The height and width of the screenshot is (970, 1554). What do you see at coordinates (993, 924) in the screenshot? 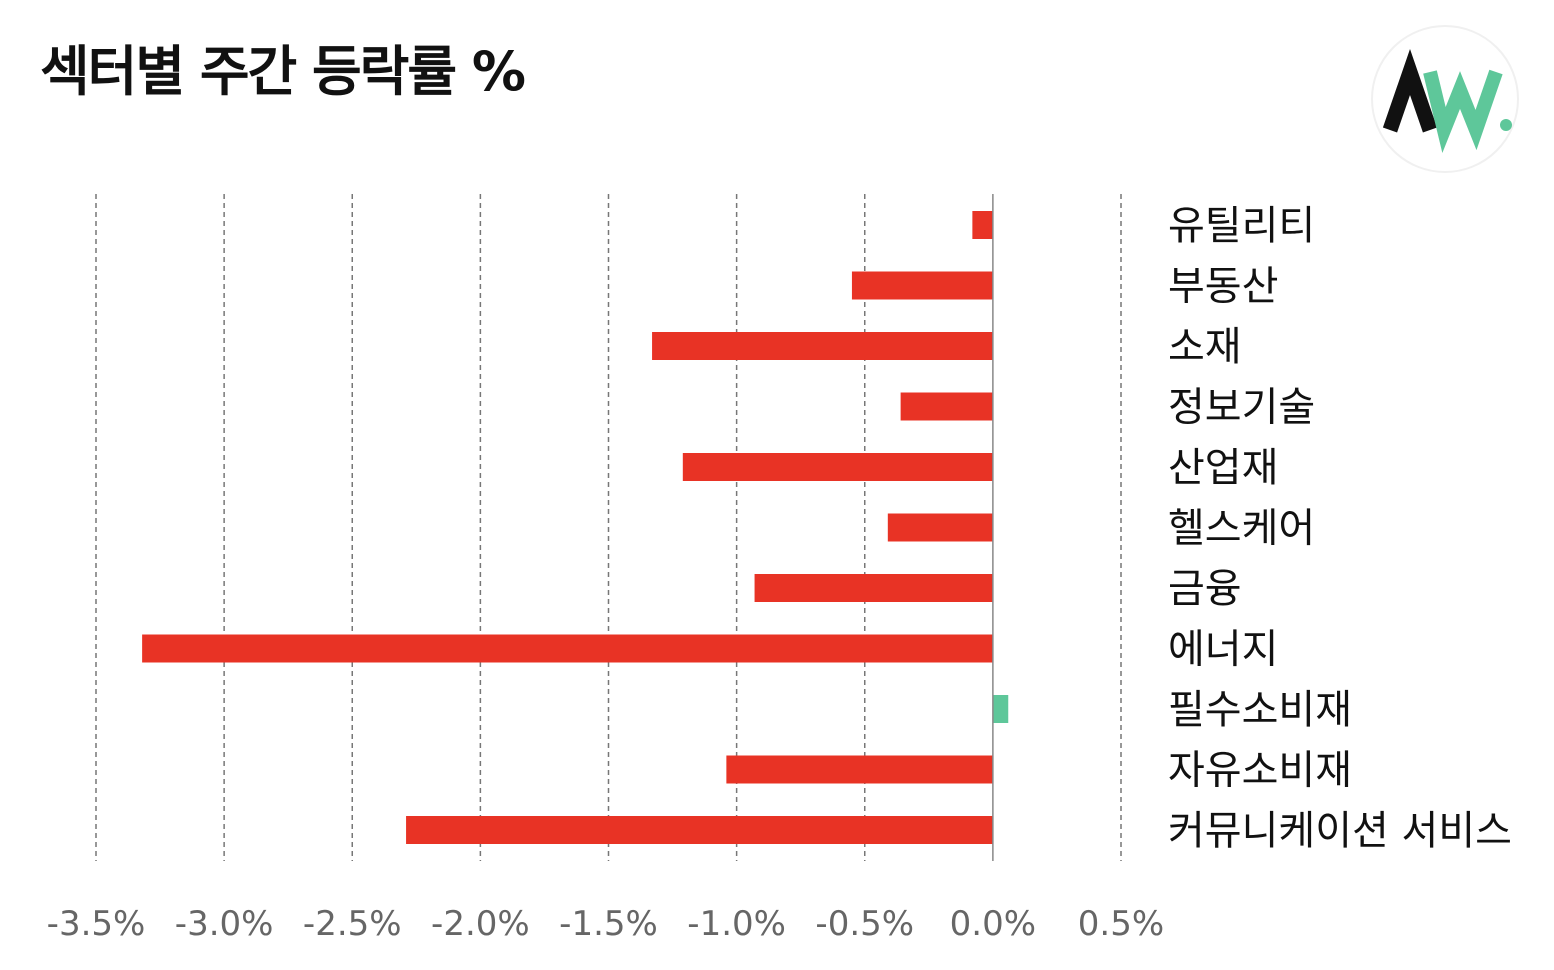
I see `x-tick-label: 0.0%` at bounding box center [993, 924].